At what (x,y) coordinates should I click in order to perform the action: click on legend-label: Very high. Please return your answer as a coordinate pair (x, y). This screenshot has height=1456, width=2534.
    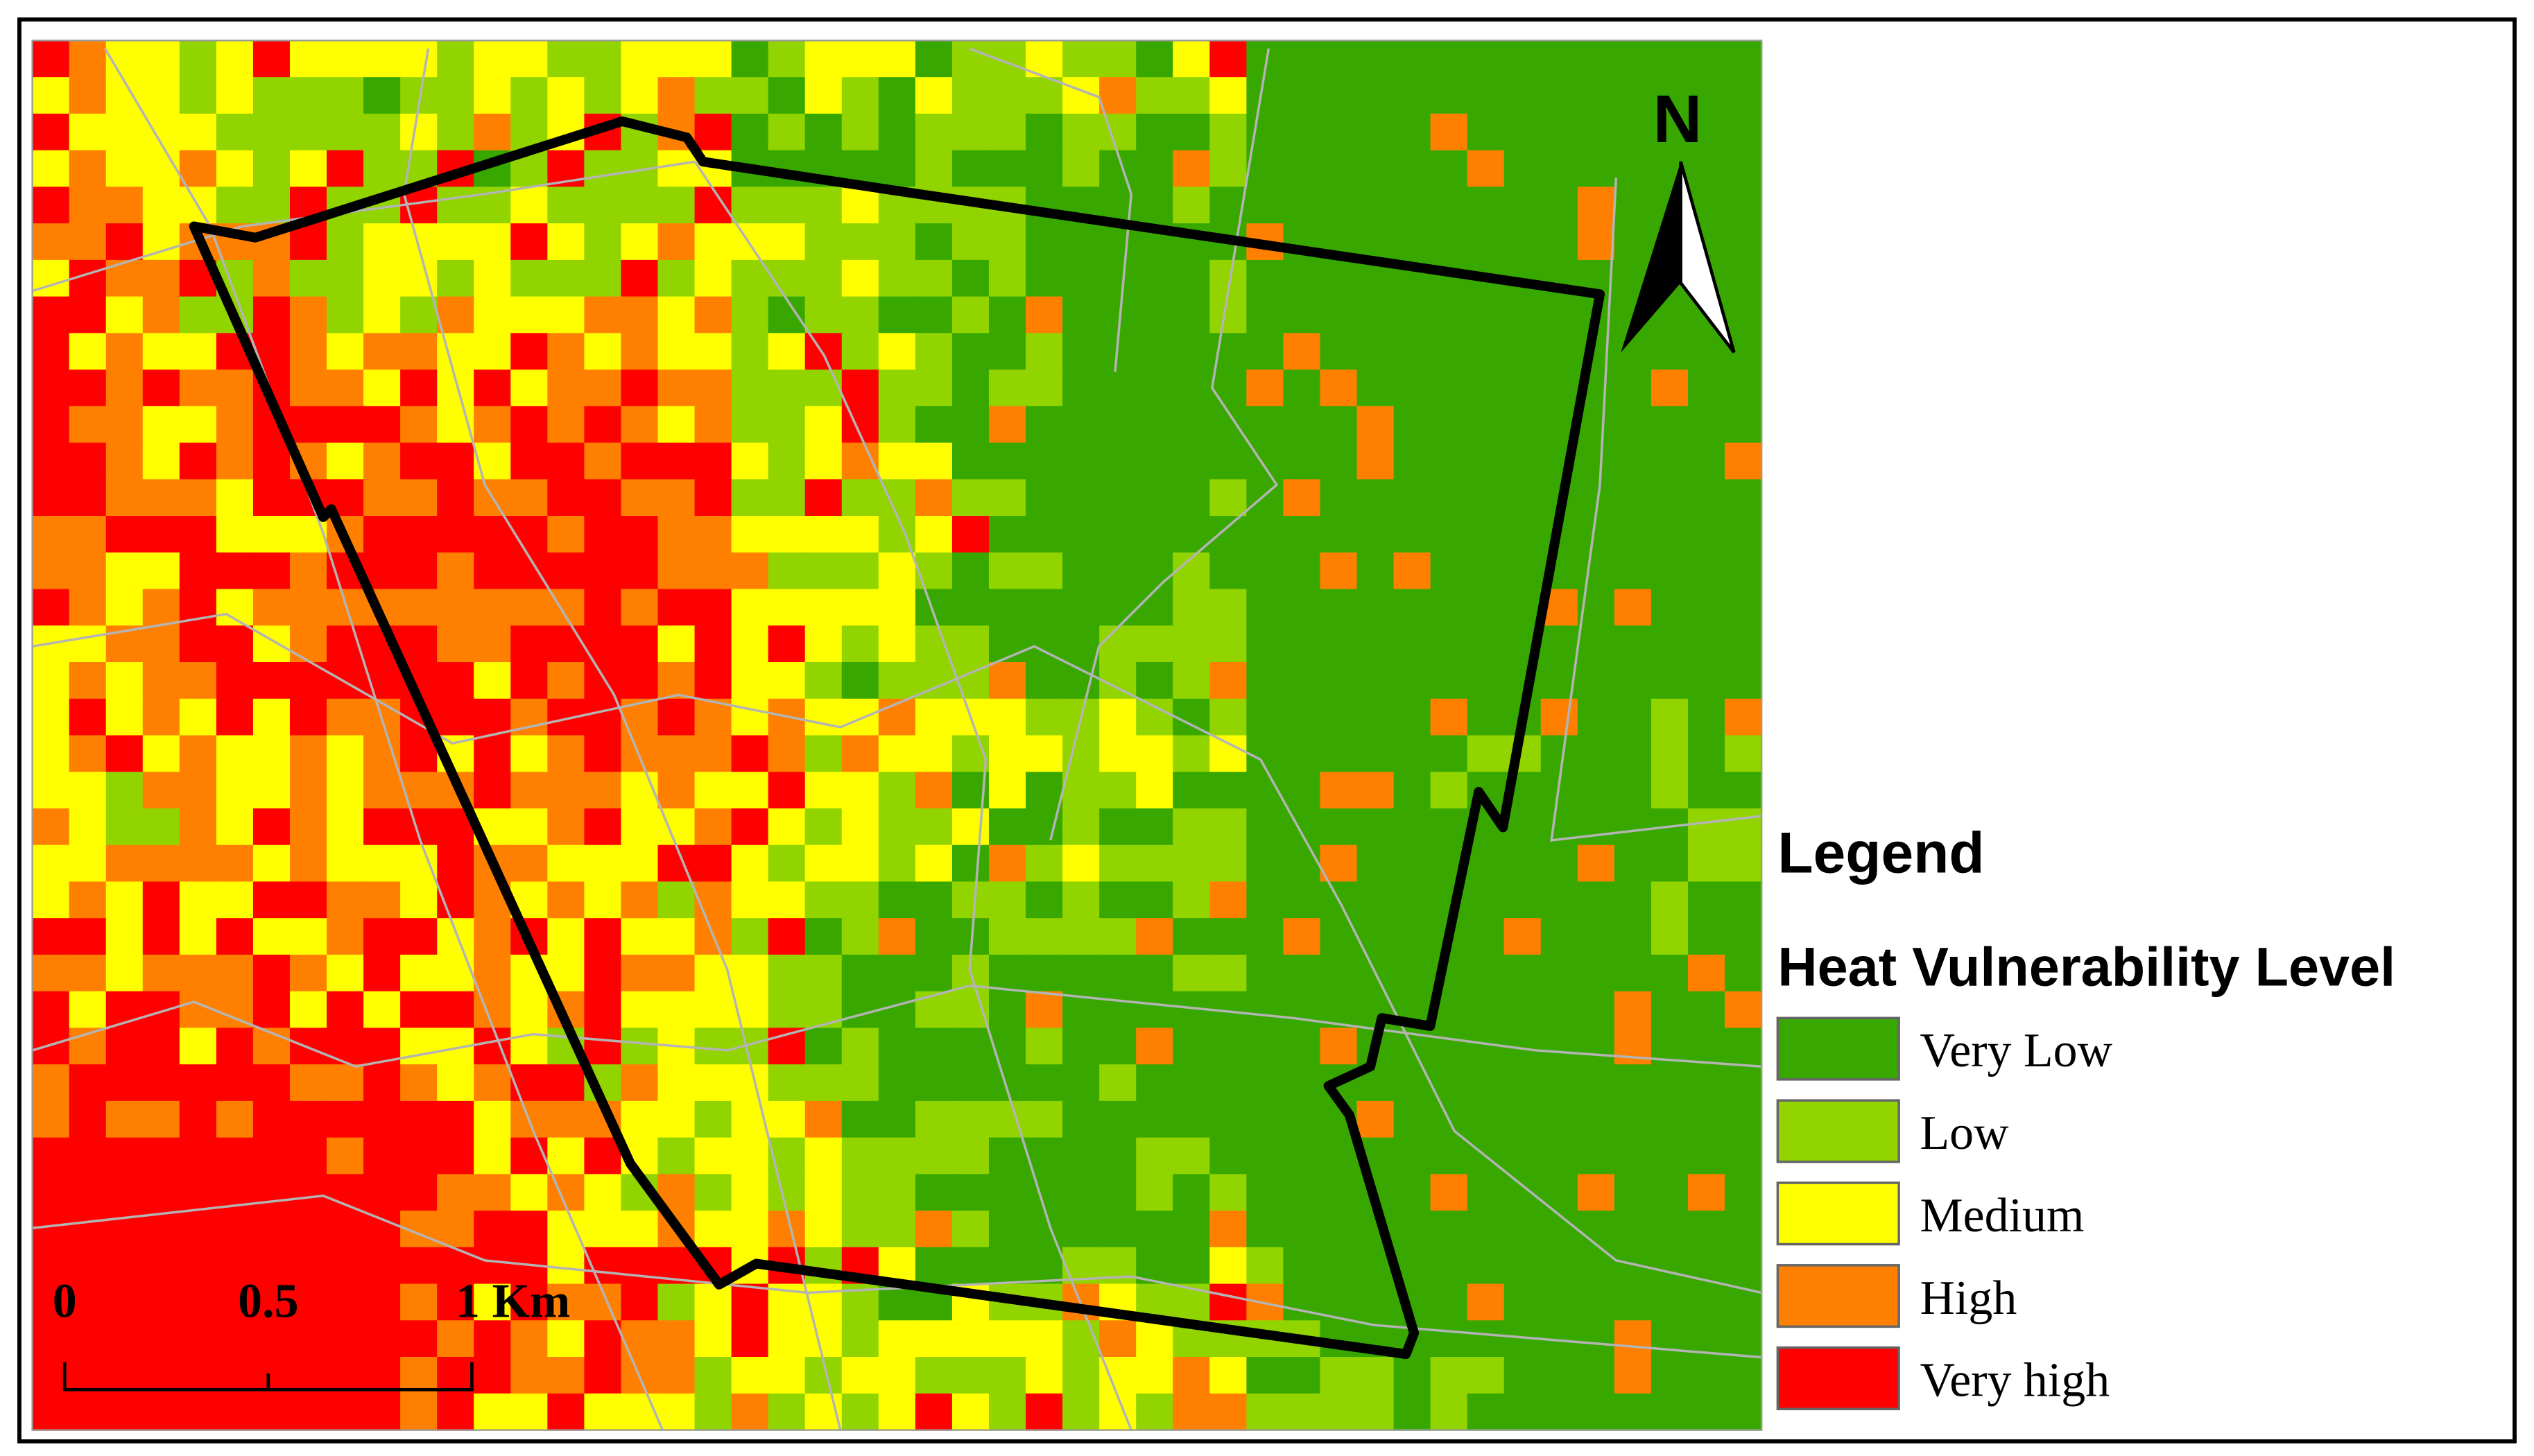
    Looking at the image, I should click on (2015, 1380).